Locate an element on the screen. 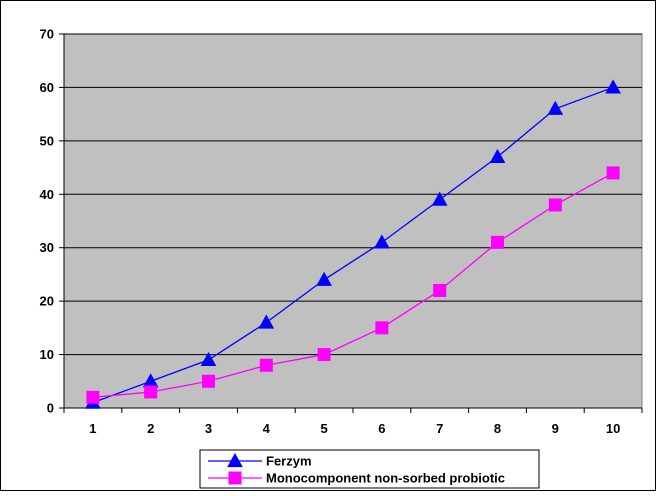 This screenshot has height=496, width=657. legend-box is located at coordinates (369, 469).